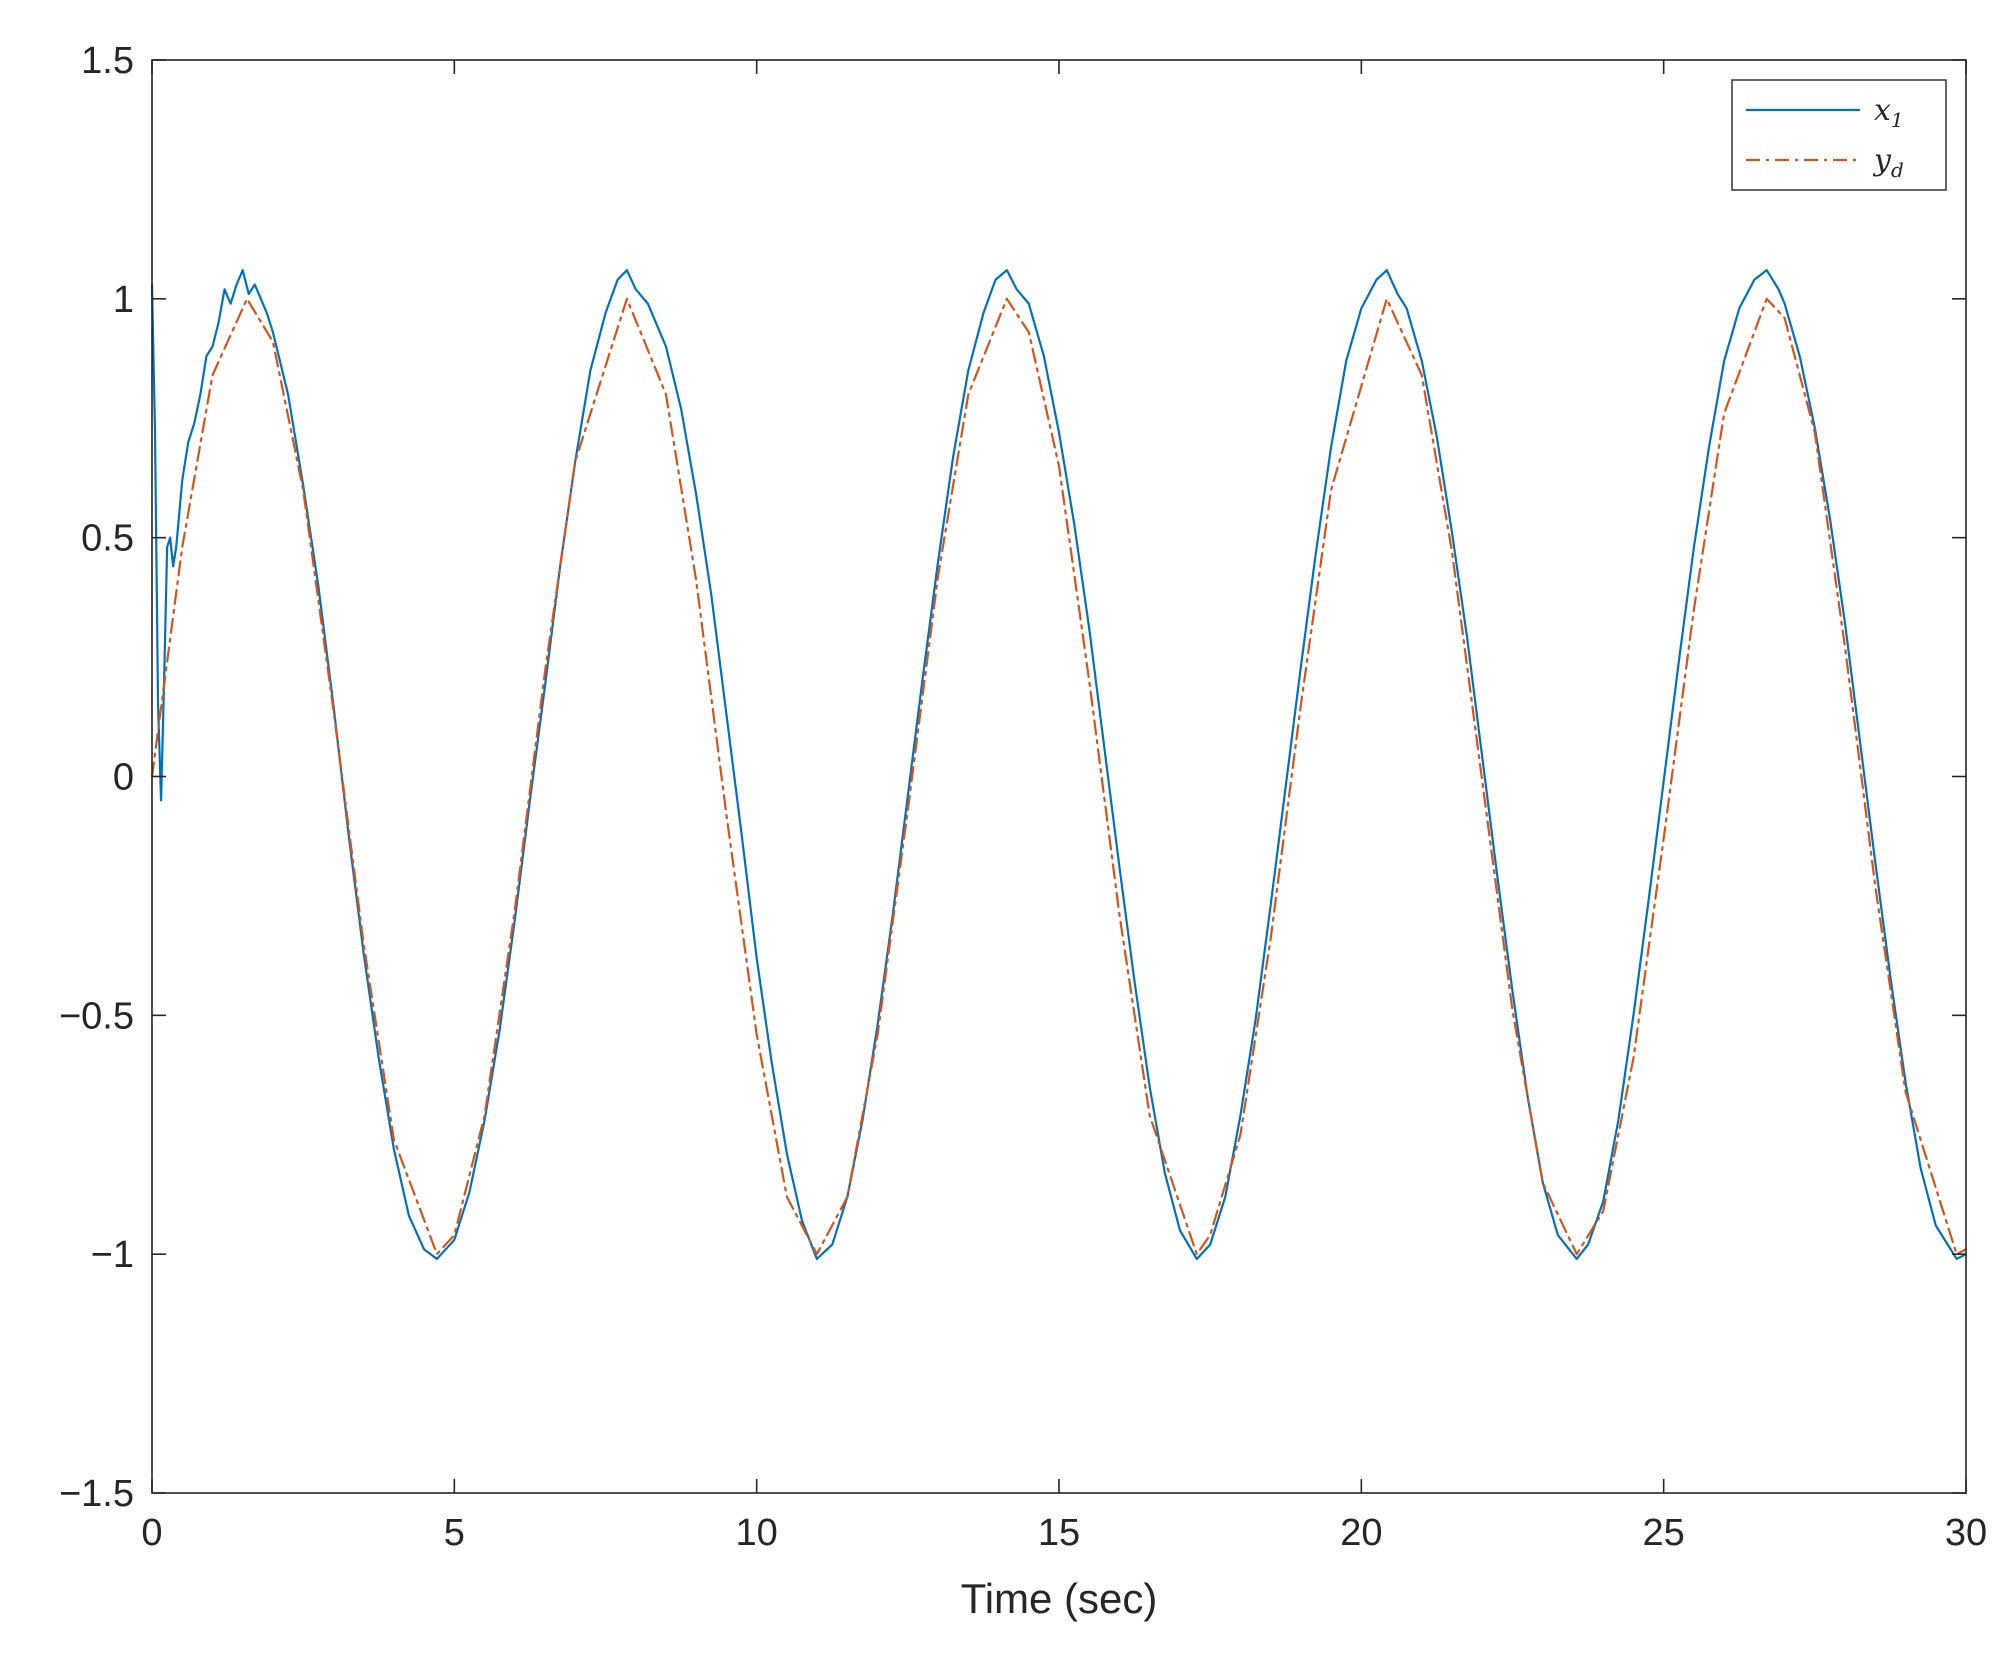 The height and width of the screenshot is (1668, 2016). Describe the element at coordinates (757, 1533) in the screenshot. I see `x-tick-label: 10` at that location.